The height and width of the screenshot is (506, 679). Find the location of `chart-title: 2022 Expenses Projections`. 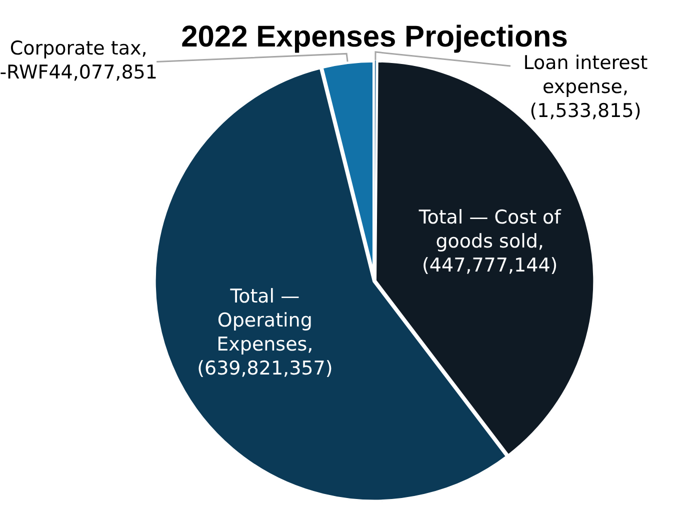

chart-title: 2022 Expenses Projections is located at coordinates (374, 37).